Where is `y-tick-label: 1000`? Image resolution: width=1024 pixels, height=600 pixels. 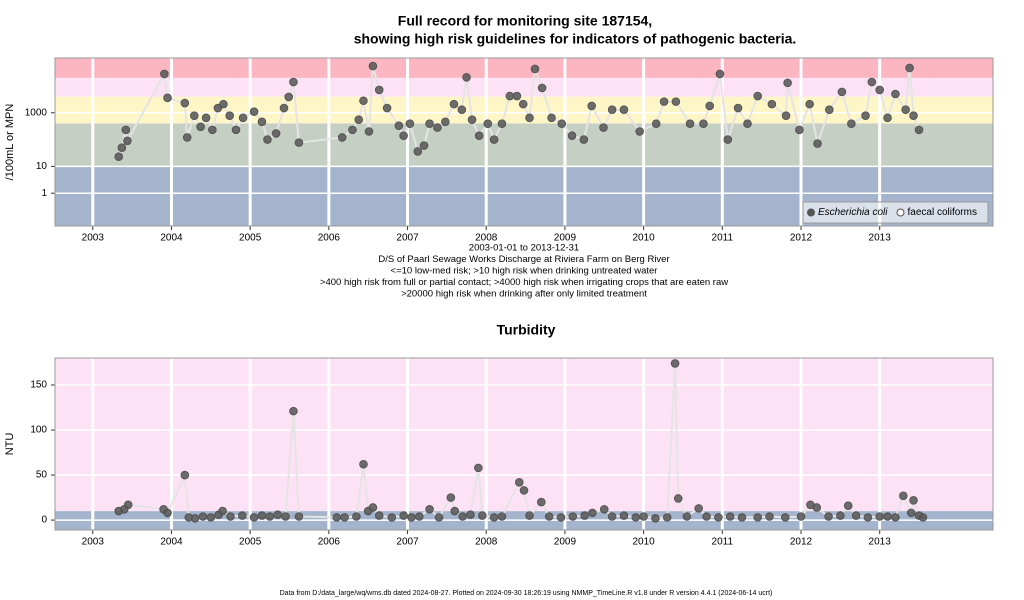 y-tick-label: 1000 is located at coordinates (36, 112).